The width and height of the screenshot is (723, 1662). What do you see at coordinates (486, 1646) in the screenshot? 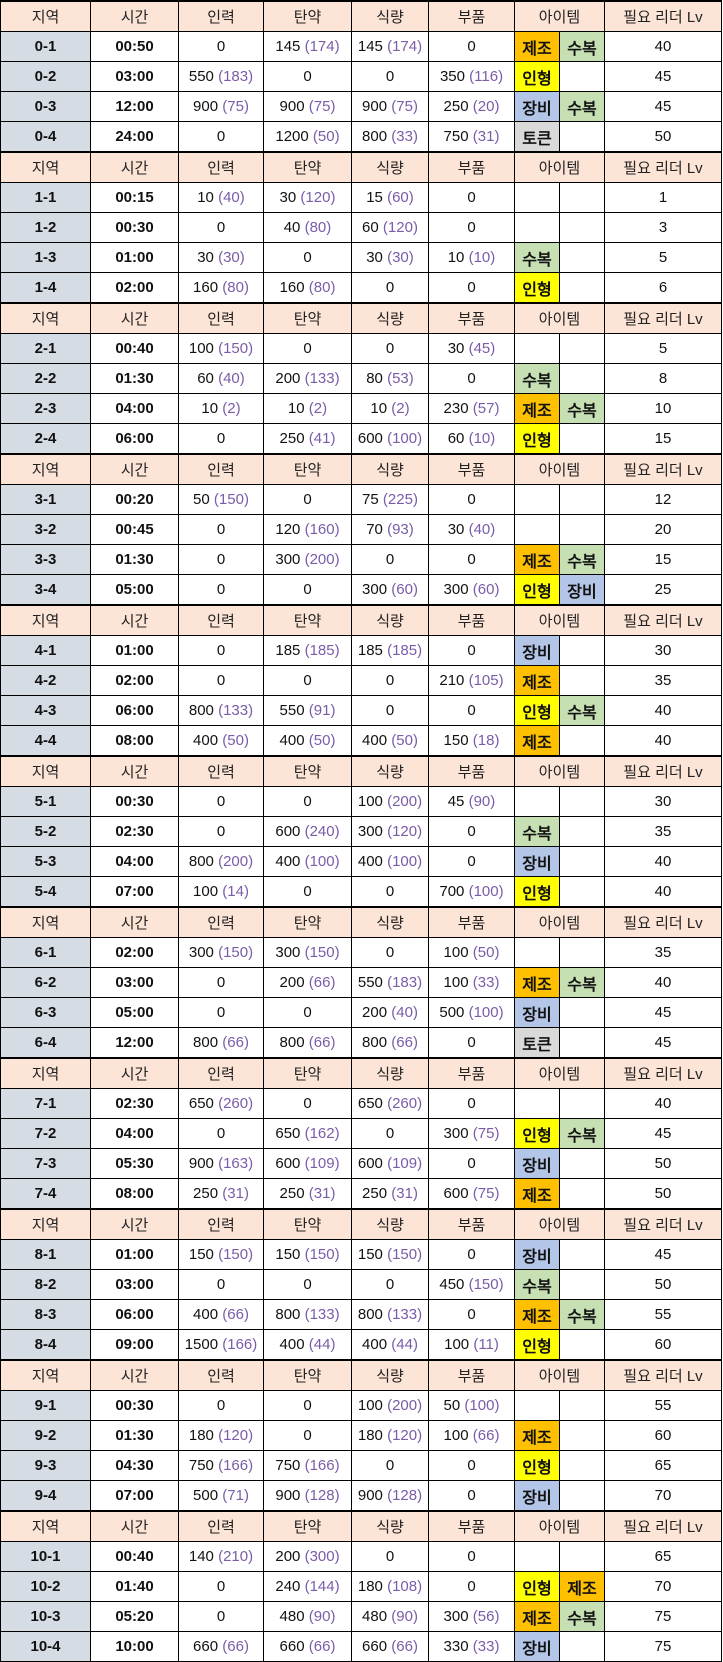
I see `resource-per-hour: (33)` at bounding box center [486, 1646].